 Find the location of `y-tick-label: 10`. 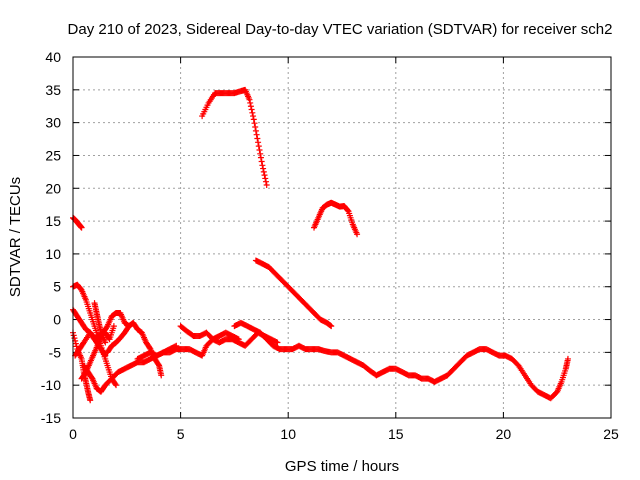

y-tick-label: 10 is located at coordinates (53, 254).